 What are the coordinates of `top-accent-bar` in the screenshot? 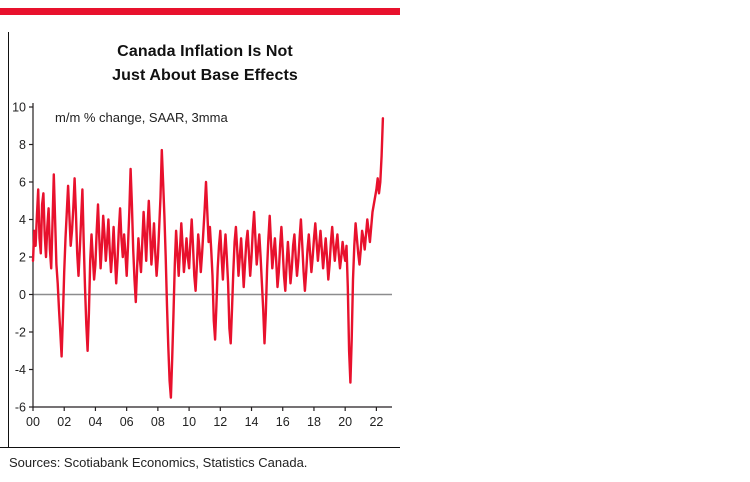 It's located at (200, 11).